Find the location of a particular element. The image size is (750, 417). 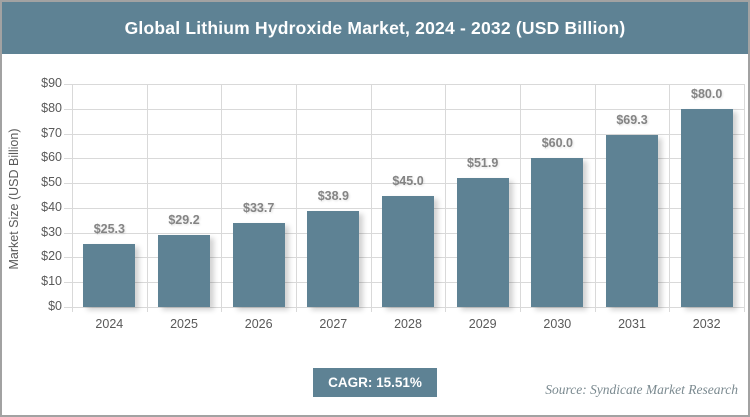

x-tick-label: 2031 is located at coordinates (632, 324).